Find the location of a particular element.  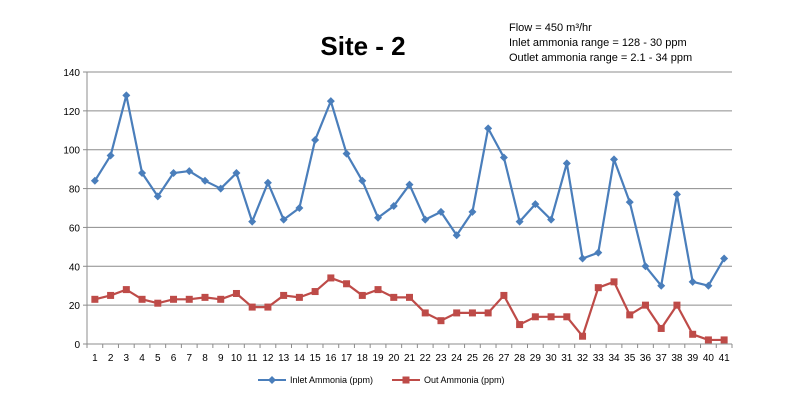

x-tick-label: 3 is located at coordinates (127, 358).